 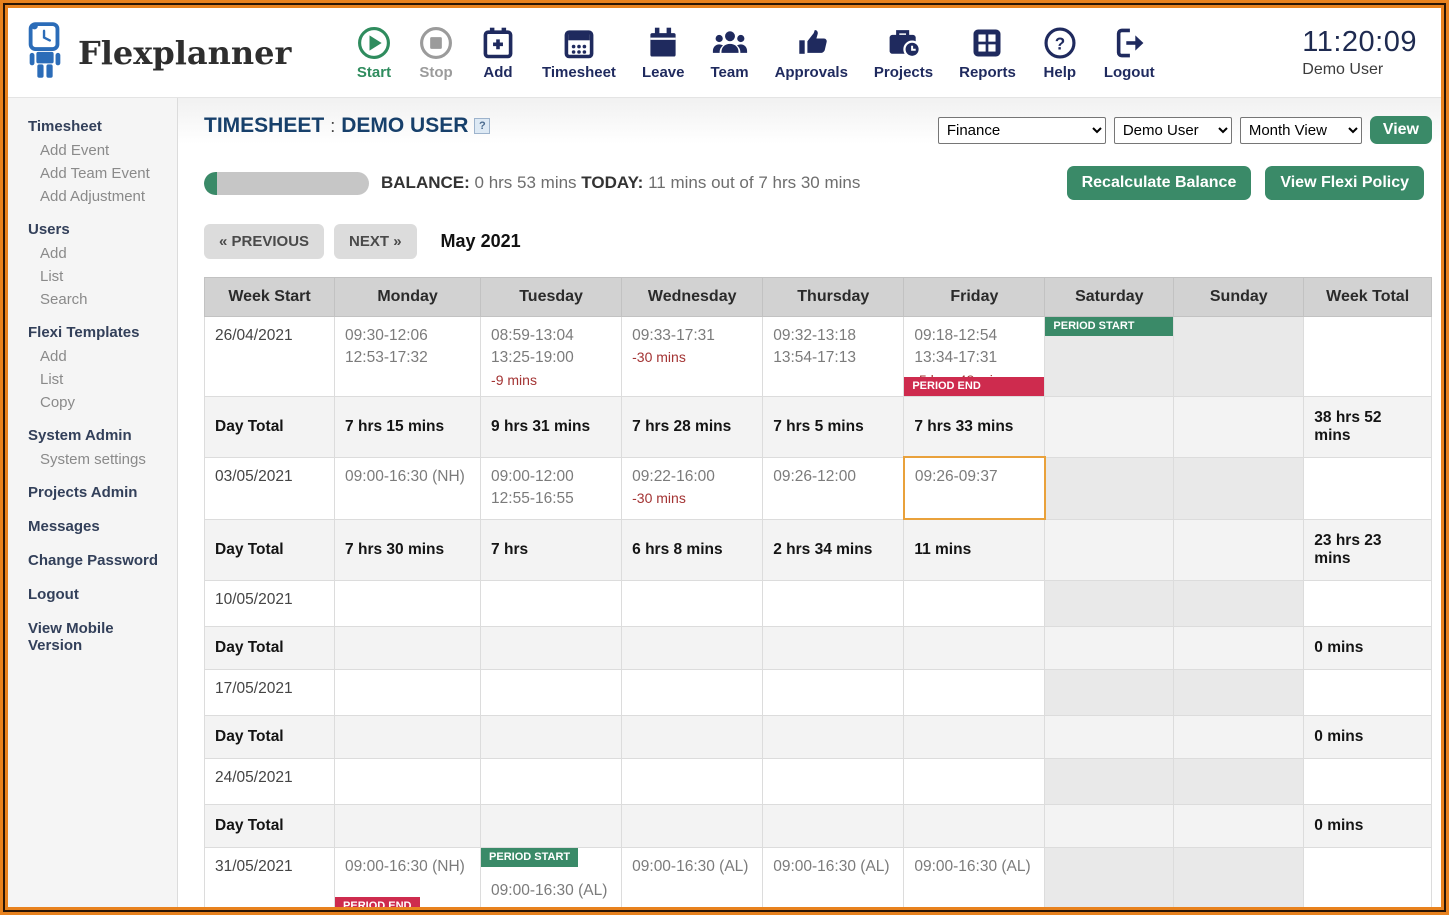 What do you see at coordinates (498, 53) in the screenshot?
I see `toolbar-item-add: Add` at bounding box center [498, 53].